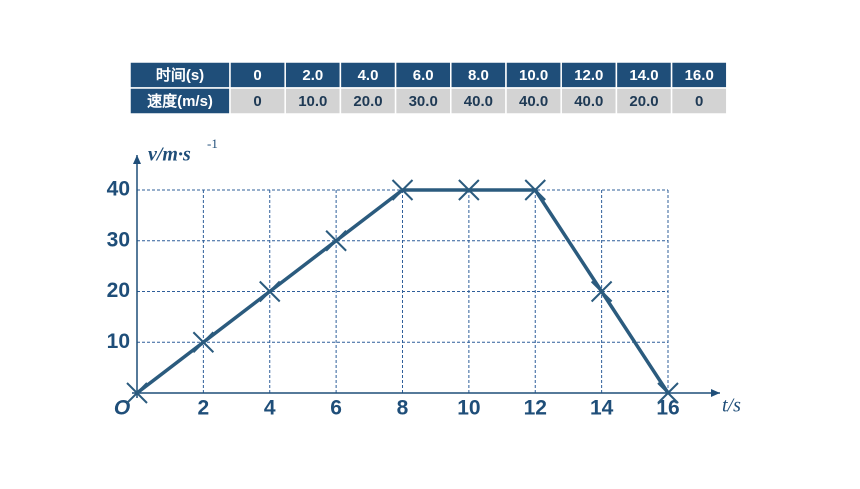 This screenshot has width=860, height=489. I want to click on y-axis-label-sup: -1, so click(212, 143).